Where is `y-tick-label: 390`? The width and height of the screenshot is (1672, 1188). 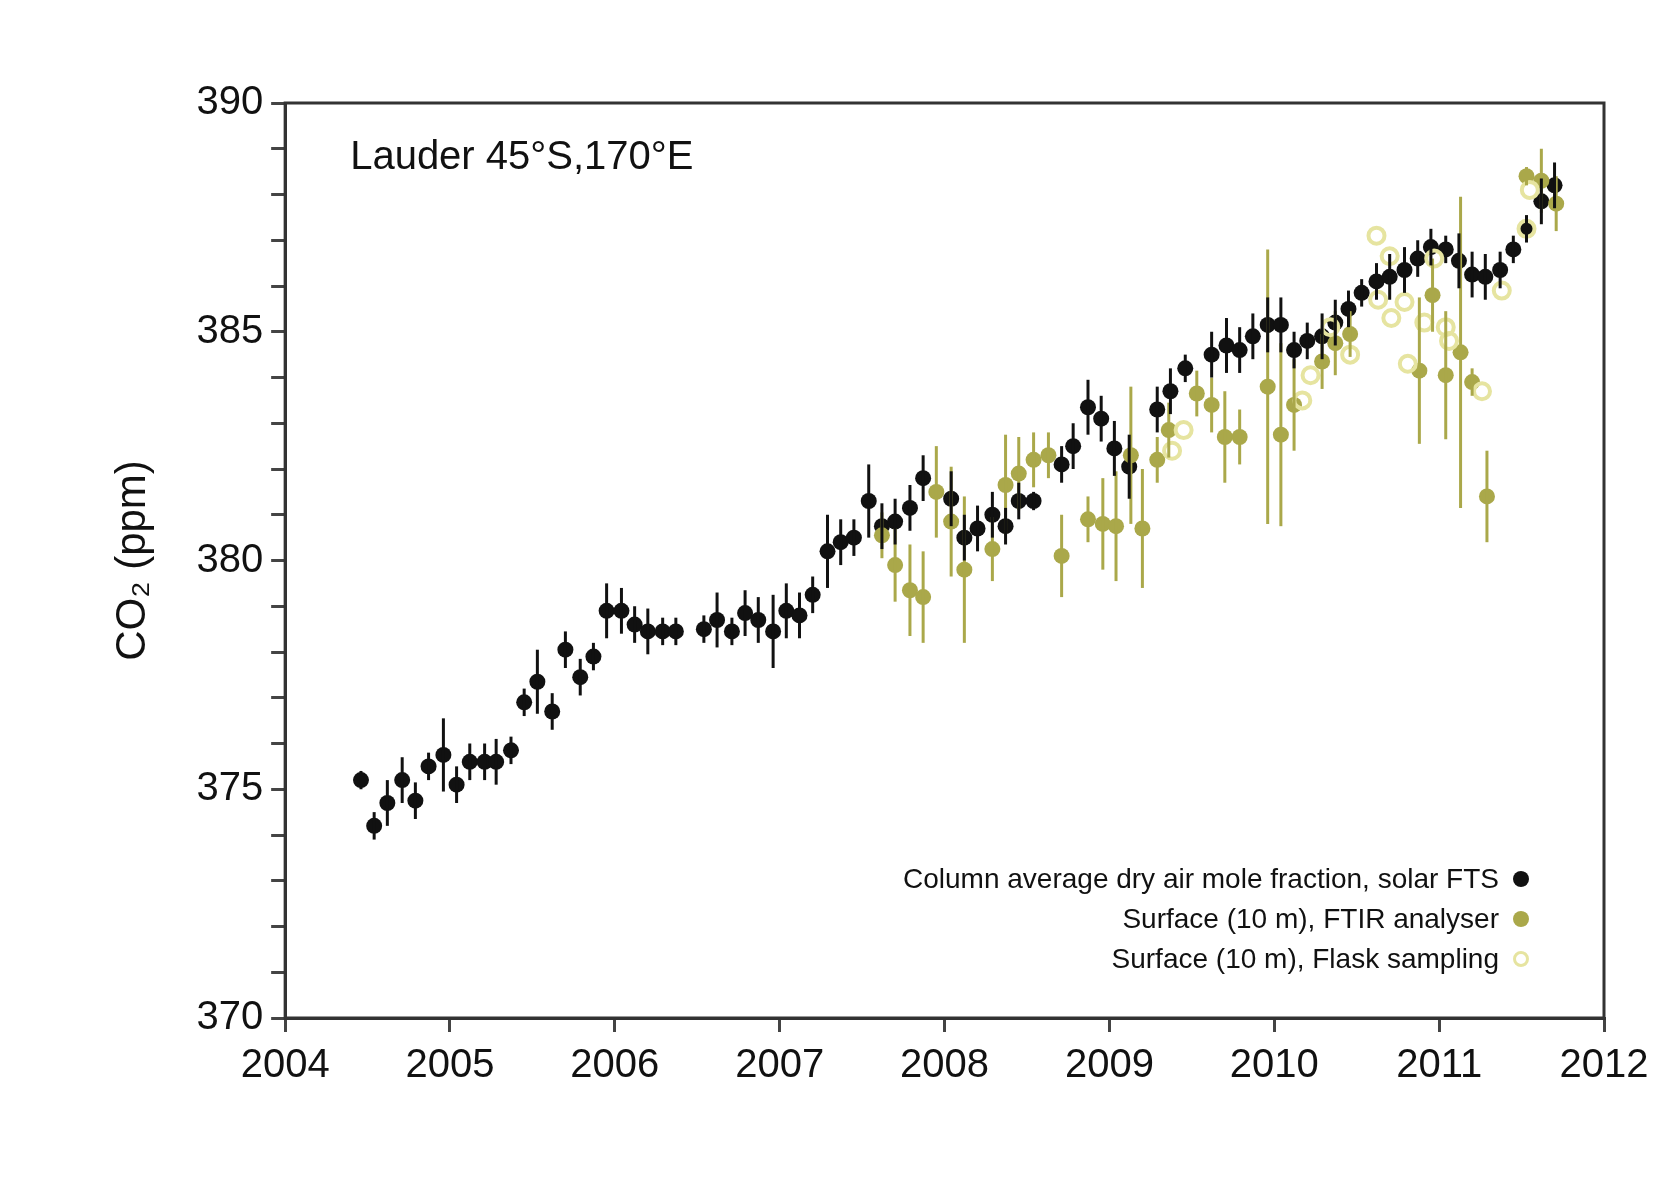 y-tick-label: 390 is located at coordinates (230, 100).